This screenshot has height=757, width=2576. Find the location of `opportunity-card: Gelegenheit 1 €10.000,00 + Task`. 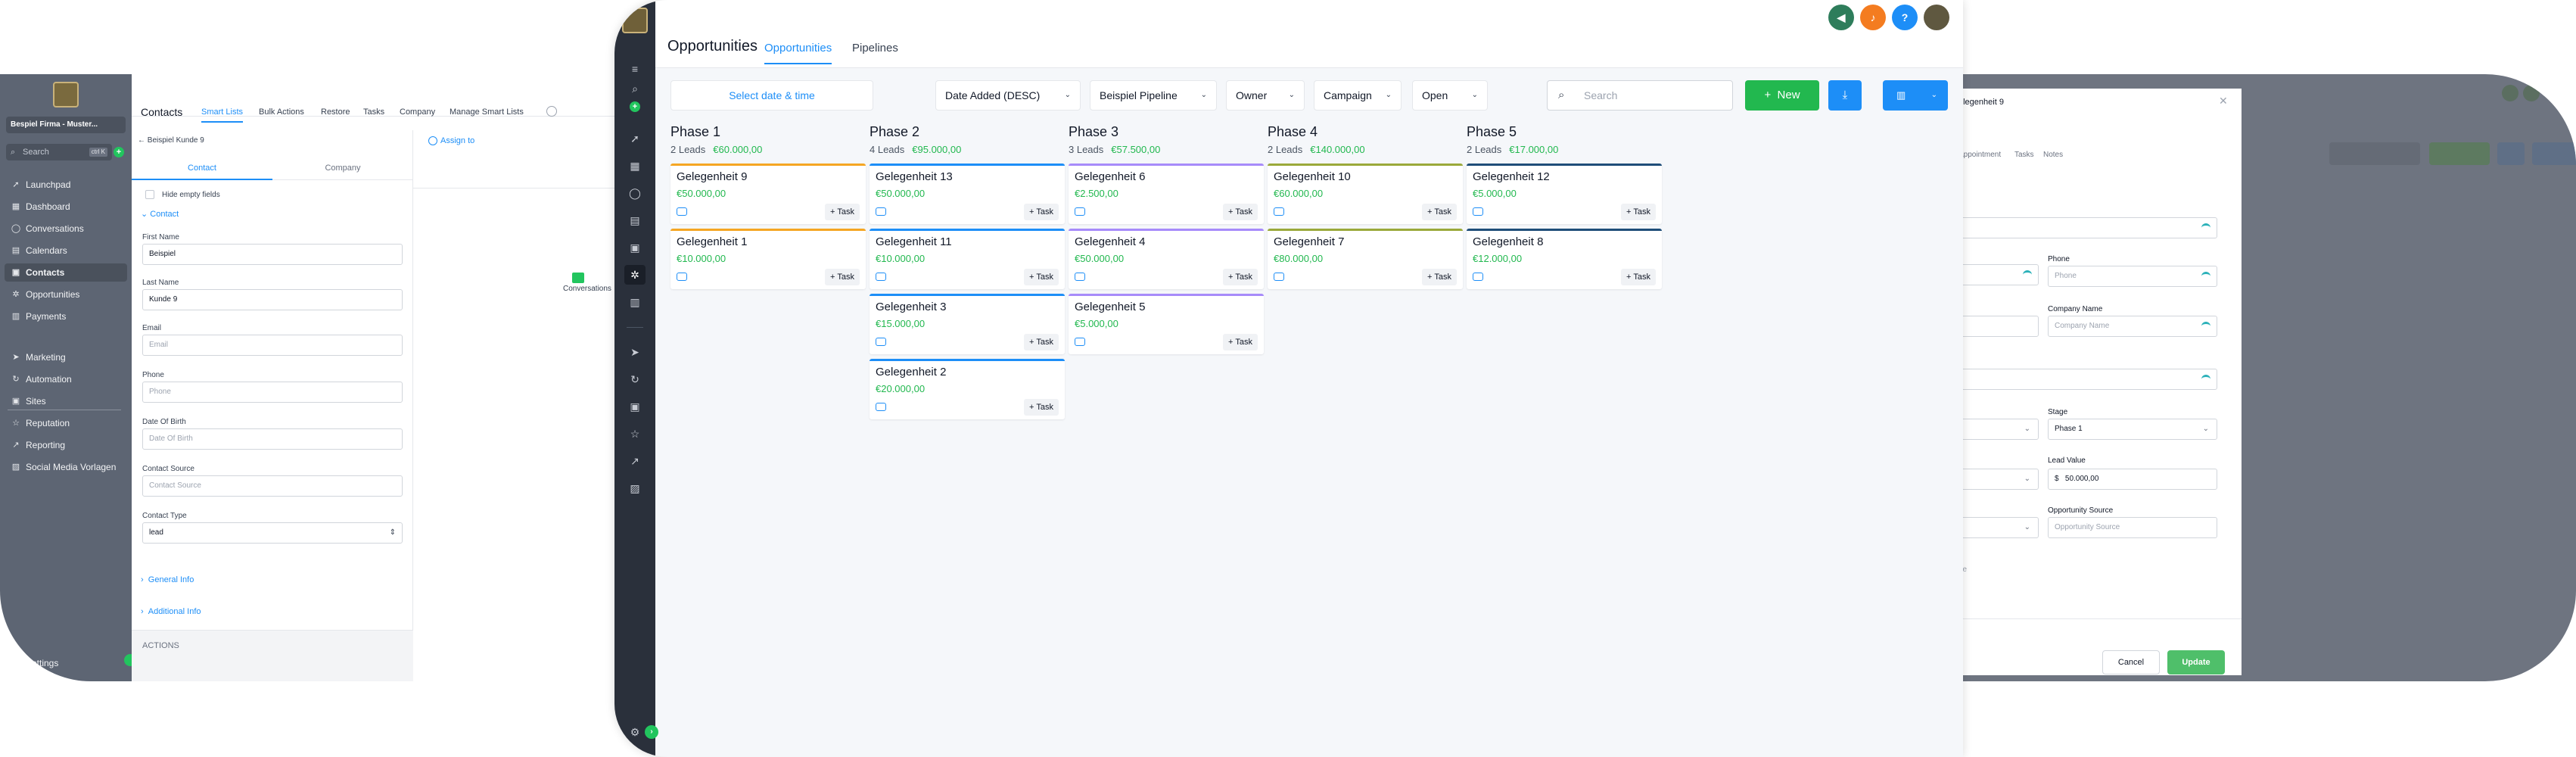

opportunity-card: Gelegenheit 1 €10.000,00 + Task is located at coordinates (768, 259).